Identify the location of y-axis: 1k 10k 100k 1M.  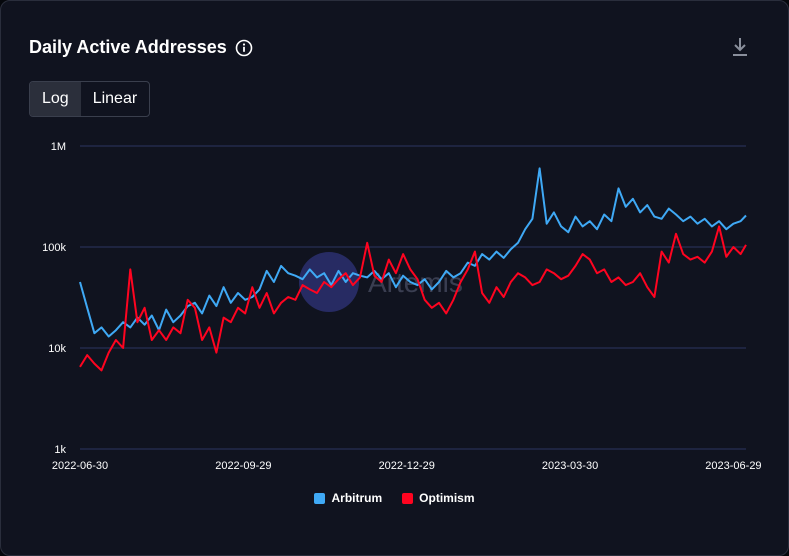
(54, 298).